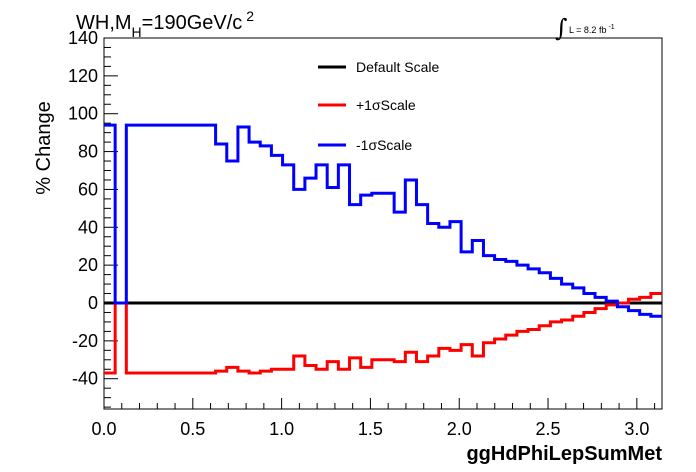 The width and height of the screenshot is (696, 472). Describe the element at coordinates (83, 114) in the screenshot. I see `y-tick-label: 100` at that location.